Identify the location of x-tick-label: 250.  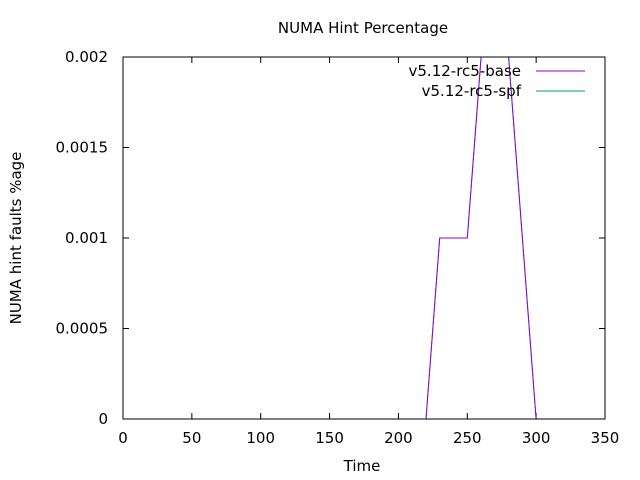
(467, 438).